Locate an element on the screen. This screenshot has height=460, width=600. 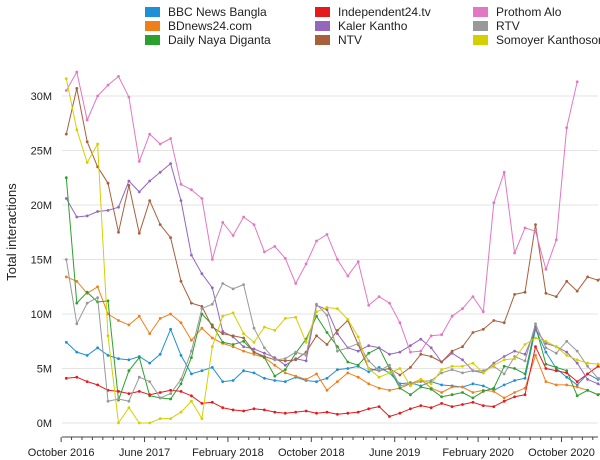
legend-label: Somoyer Kanthosor is located at coordinates (548, 40).